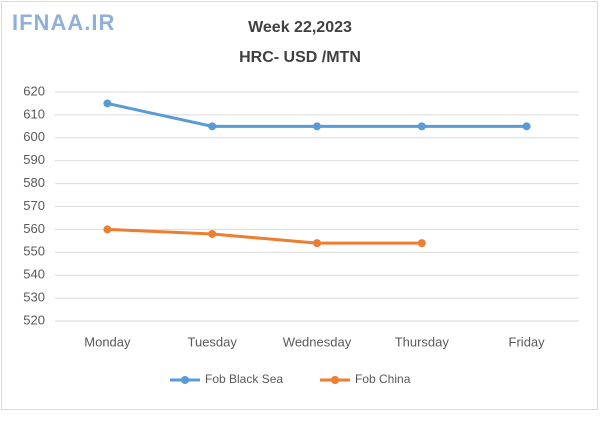 This screenshot has height=423, width=600. What do you see at coordinates (422, 341) in the screenshot?
I see `x-tick-label: Thursday` at bounding box center [422, 341].